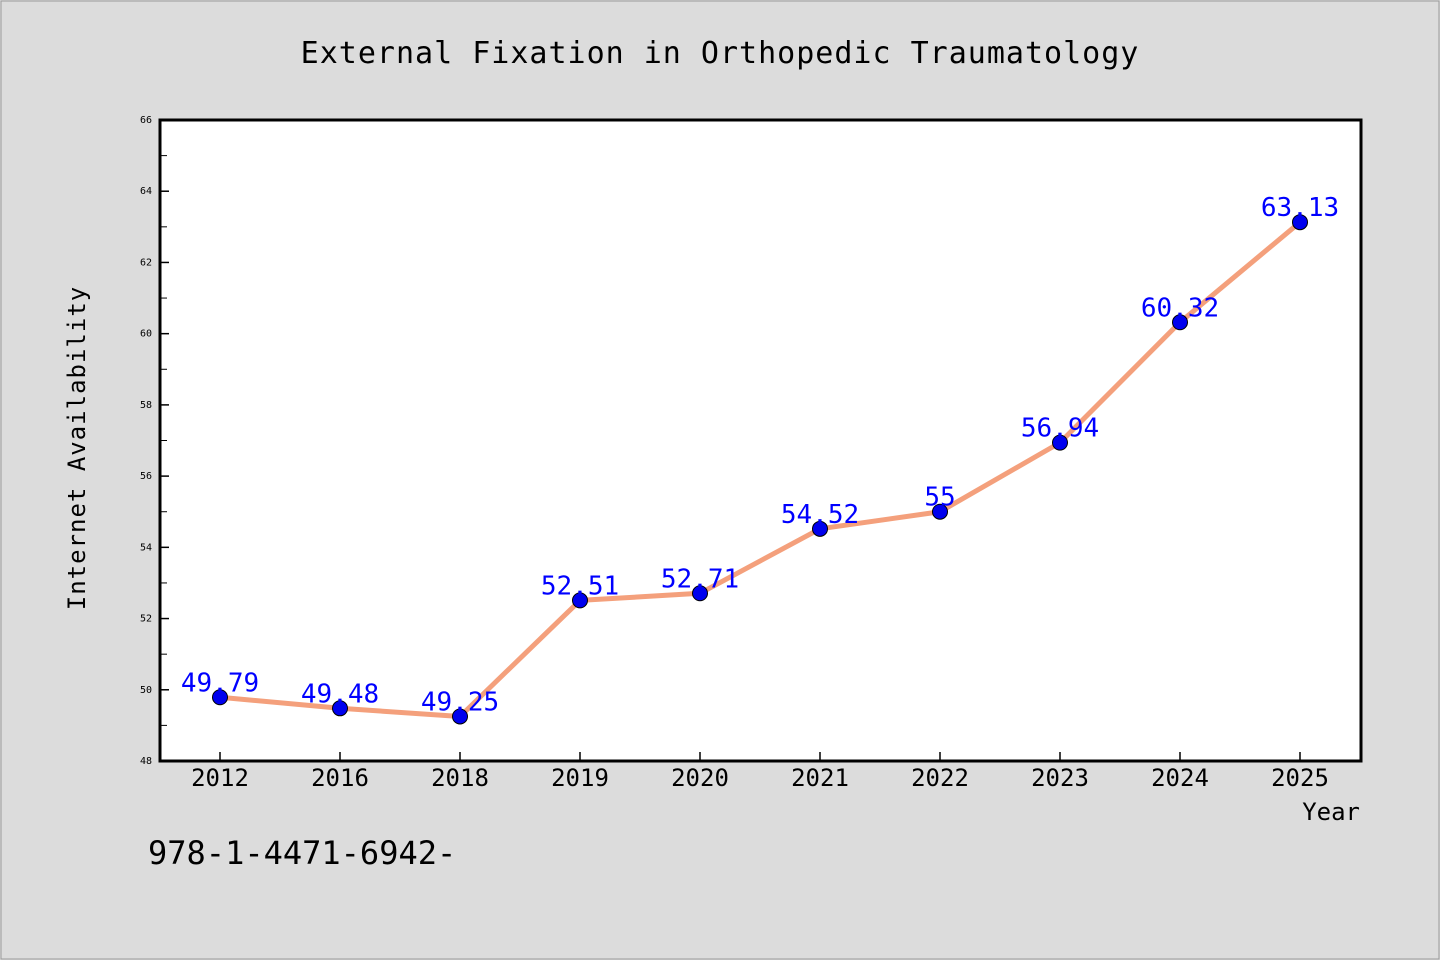  Describe the element at coordinates (580, 778) in the screenshot. I see `x-tick-label: 2019` at that location.